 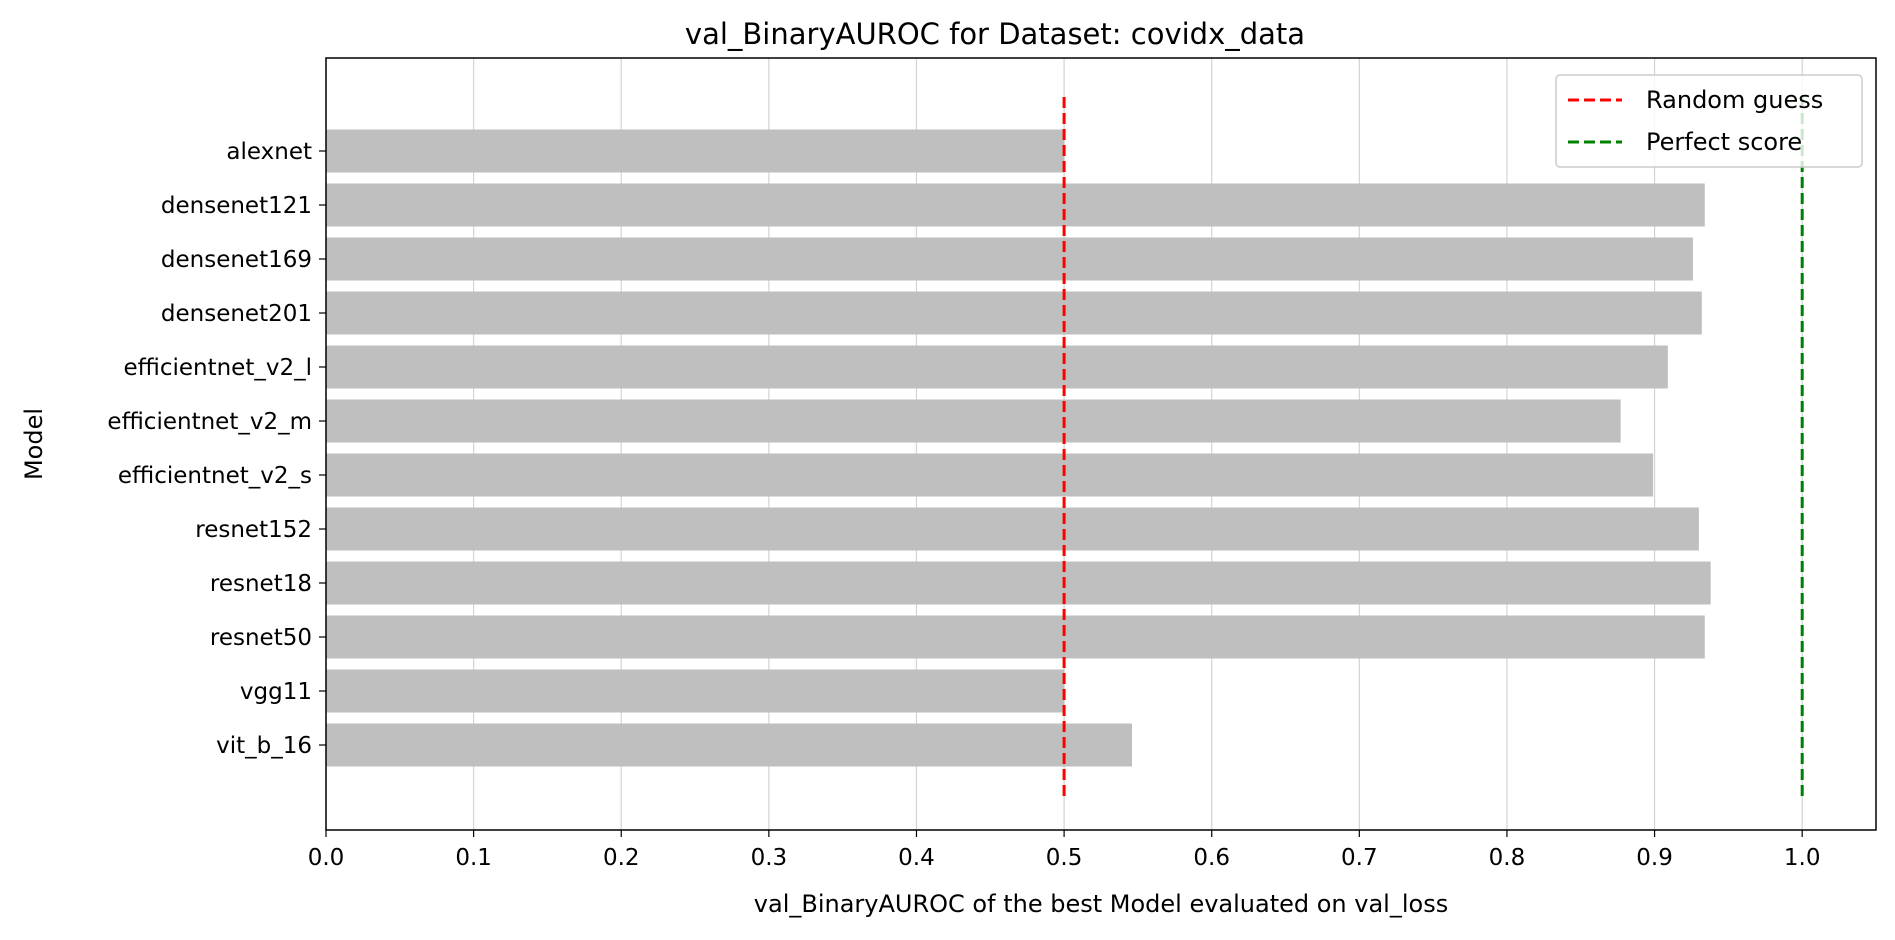 What do you see at coordinates (209, 422) in the screenshot?
I see `y-tick-label: efficientnet_v2_m` at bounding box center [209, 422].